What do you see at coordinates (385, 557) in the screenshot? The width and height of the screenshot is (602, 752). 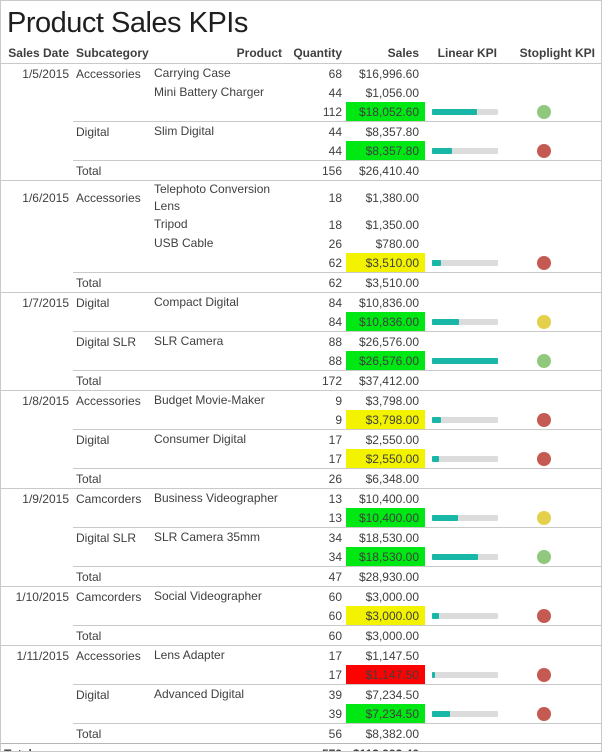 I see `sales-subtotal-cell: $18,530.00` at bounding box center [385, 557].